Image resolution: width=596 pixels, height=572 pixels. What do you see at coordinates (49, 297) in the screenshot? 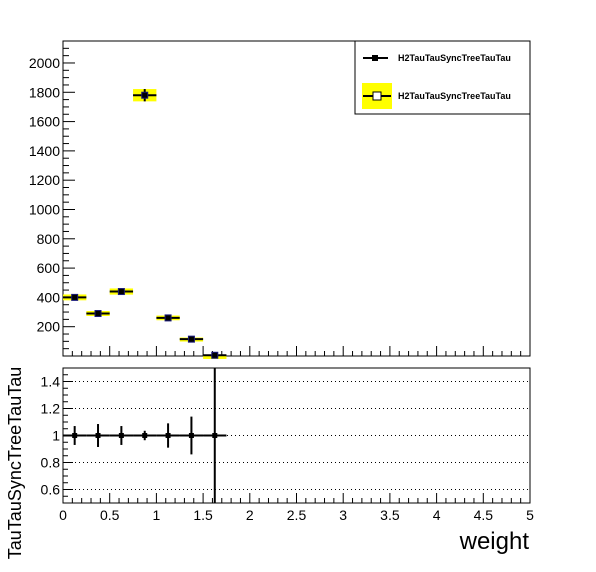
I see `main-y-tick-label: 400` at bounding box center [49, 297].